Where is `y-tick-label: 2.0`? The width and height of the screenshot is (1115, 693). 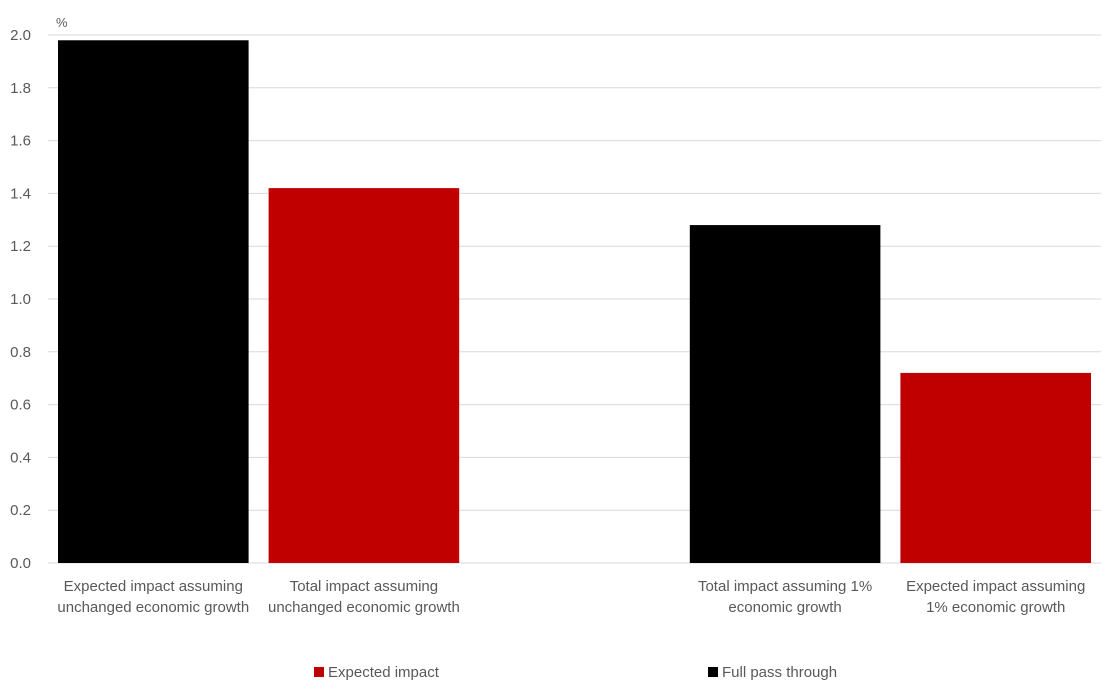 y-tick-label: 2.0 is located at coordinates (20, 35).